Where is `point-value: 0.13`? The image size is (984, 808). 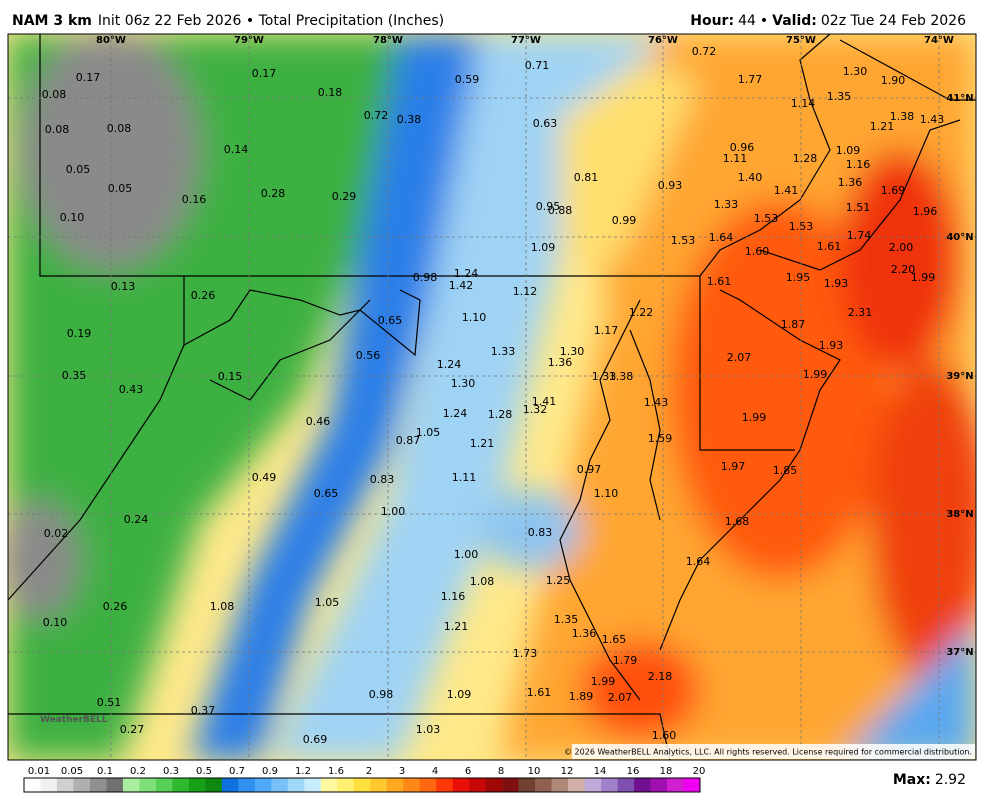 point-value: 0.13 is located at coordinates (123, 286).